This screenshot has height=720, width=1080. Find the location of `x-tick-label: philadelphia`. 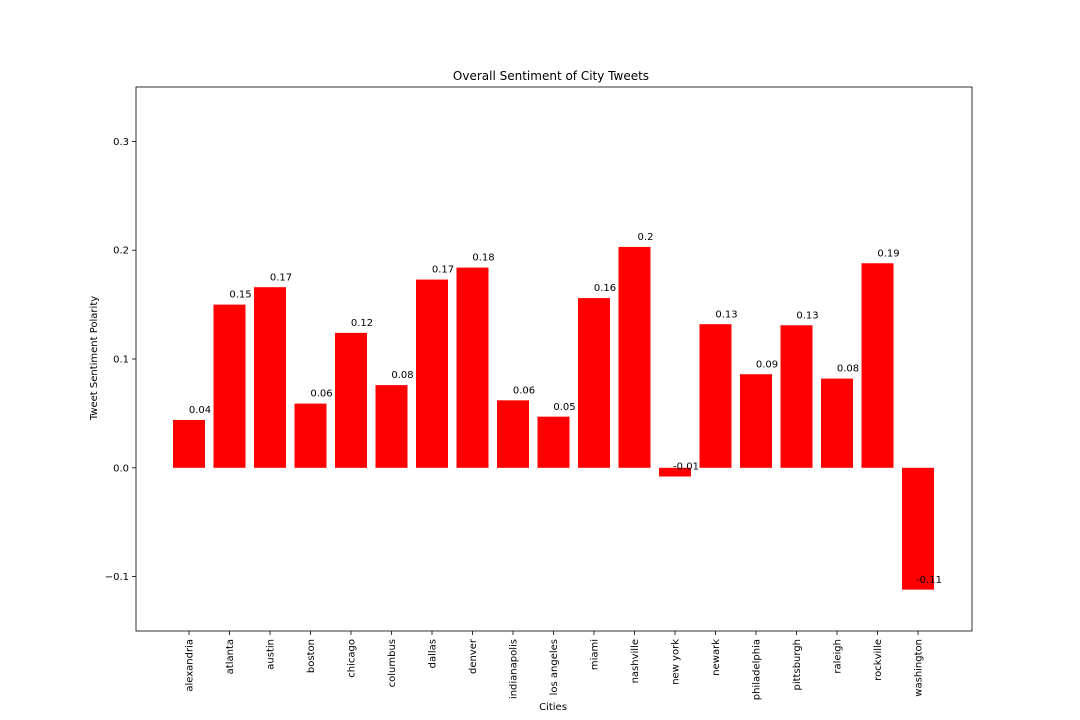

x-tick-label: philadelphia is located at coordinates (757, 669).